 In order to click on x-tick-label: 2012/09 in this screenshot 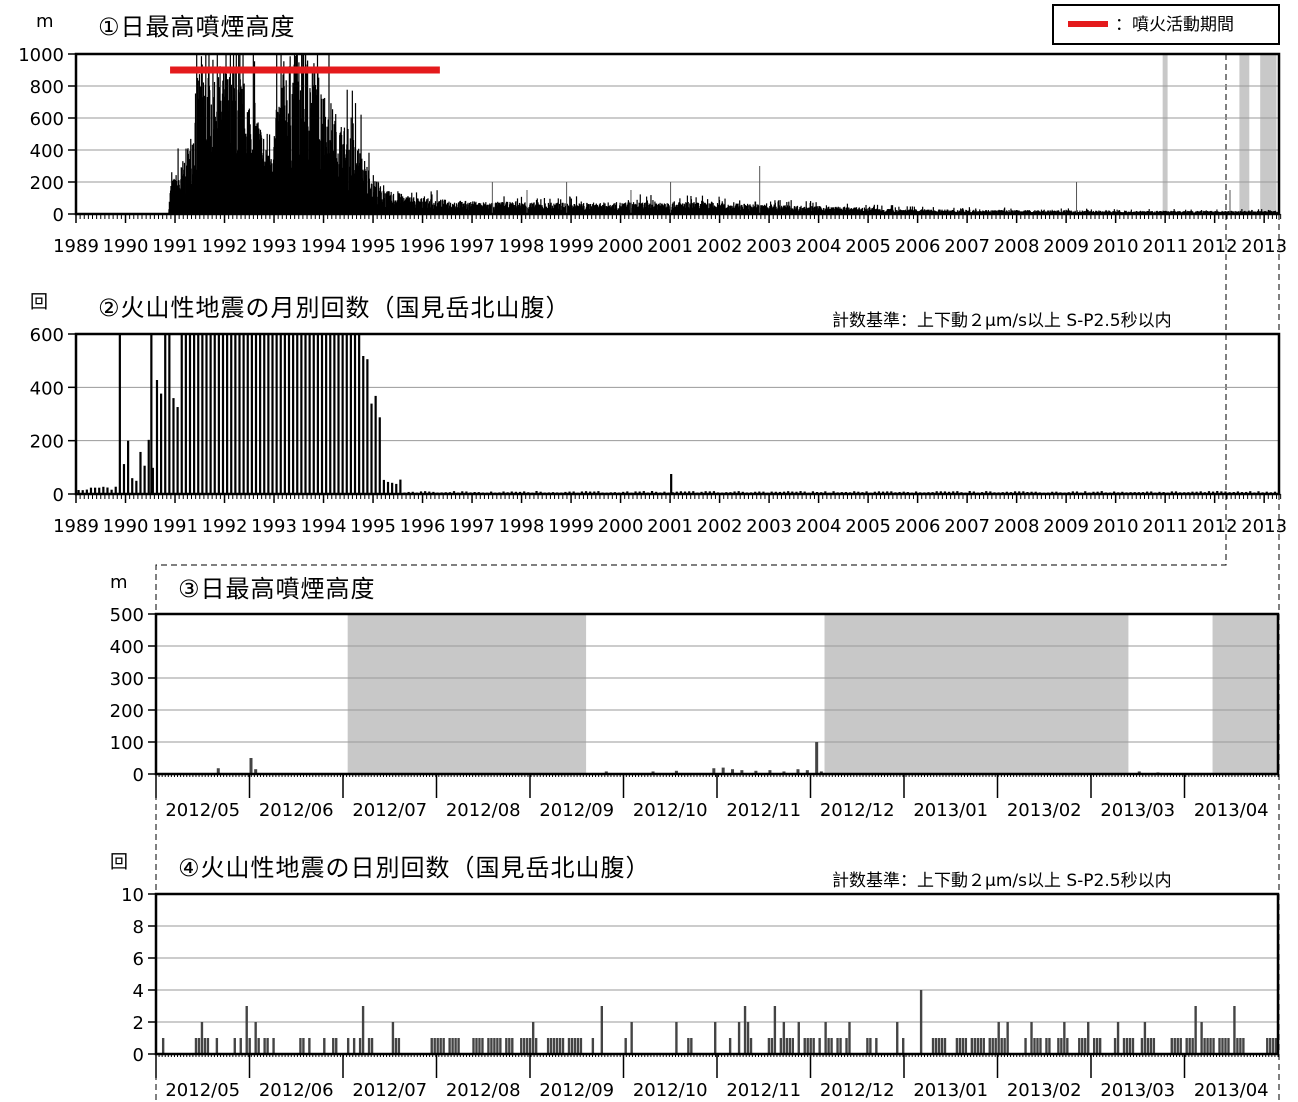, I will do `click(576, 1090)`.